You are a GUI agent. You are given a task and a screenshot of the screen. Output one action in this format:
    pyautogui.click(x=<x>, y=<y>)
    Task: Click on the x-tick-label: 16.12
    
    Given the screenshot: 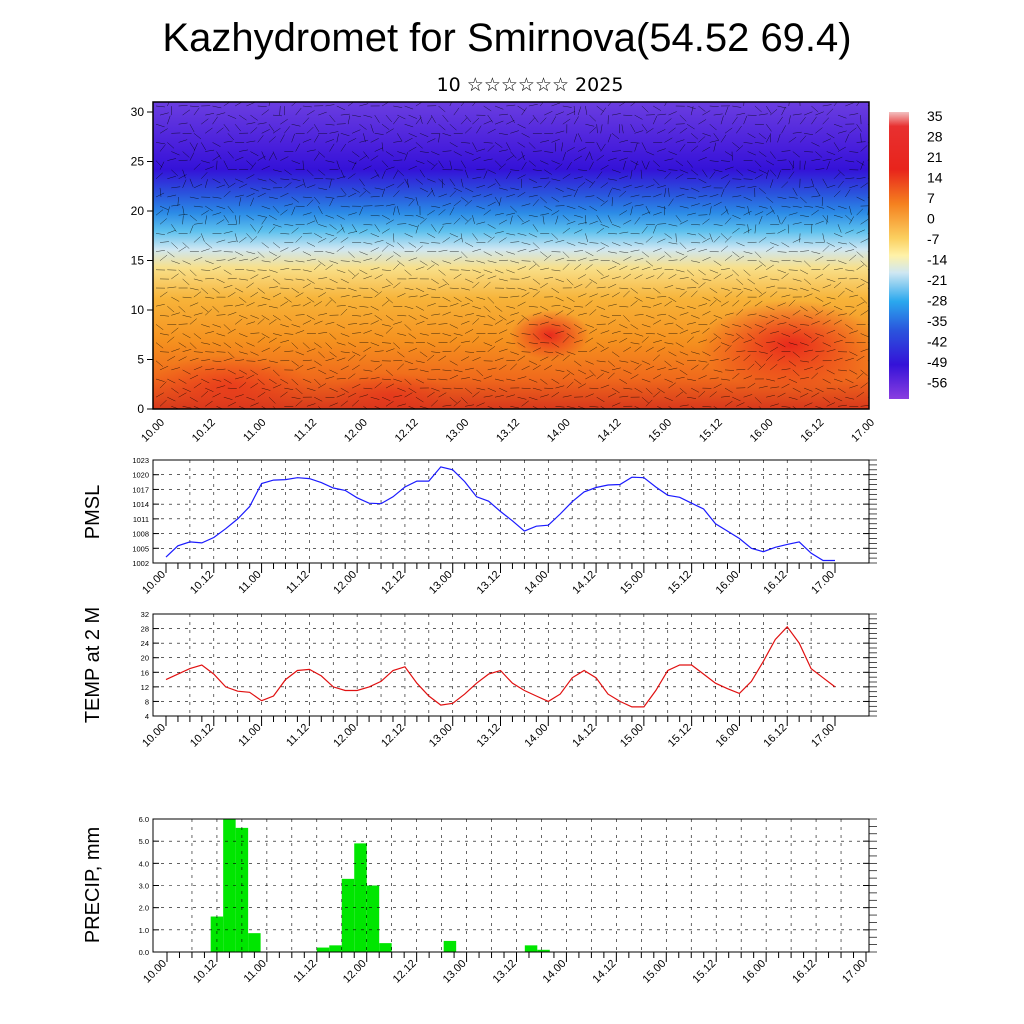 What is the action you would take?
    pyautogui.click(x=775, y=583)
    